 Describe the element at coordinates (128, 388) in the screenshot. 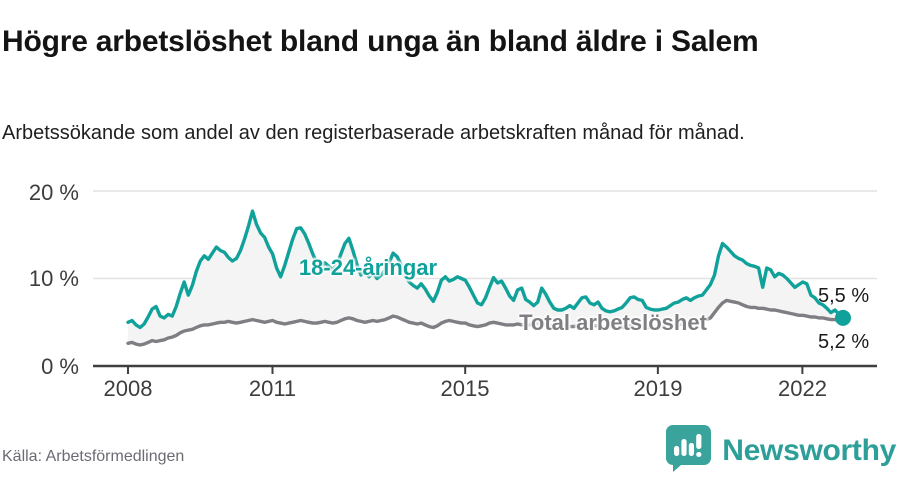

I see `x-axis-tick-2008: 2008` at that location.